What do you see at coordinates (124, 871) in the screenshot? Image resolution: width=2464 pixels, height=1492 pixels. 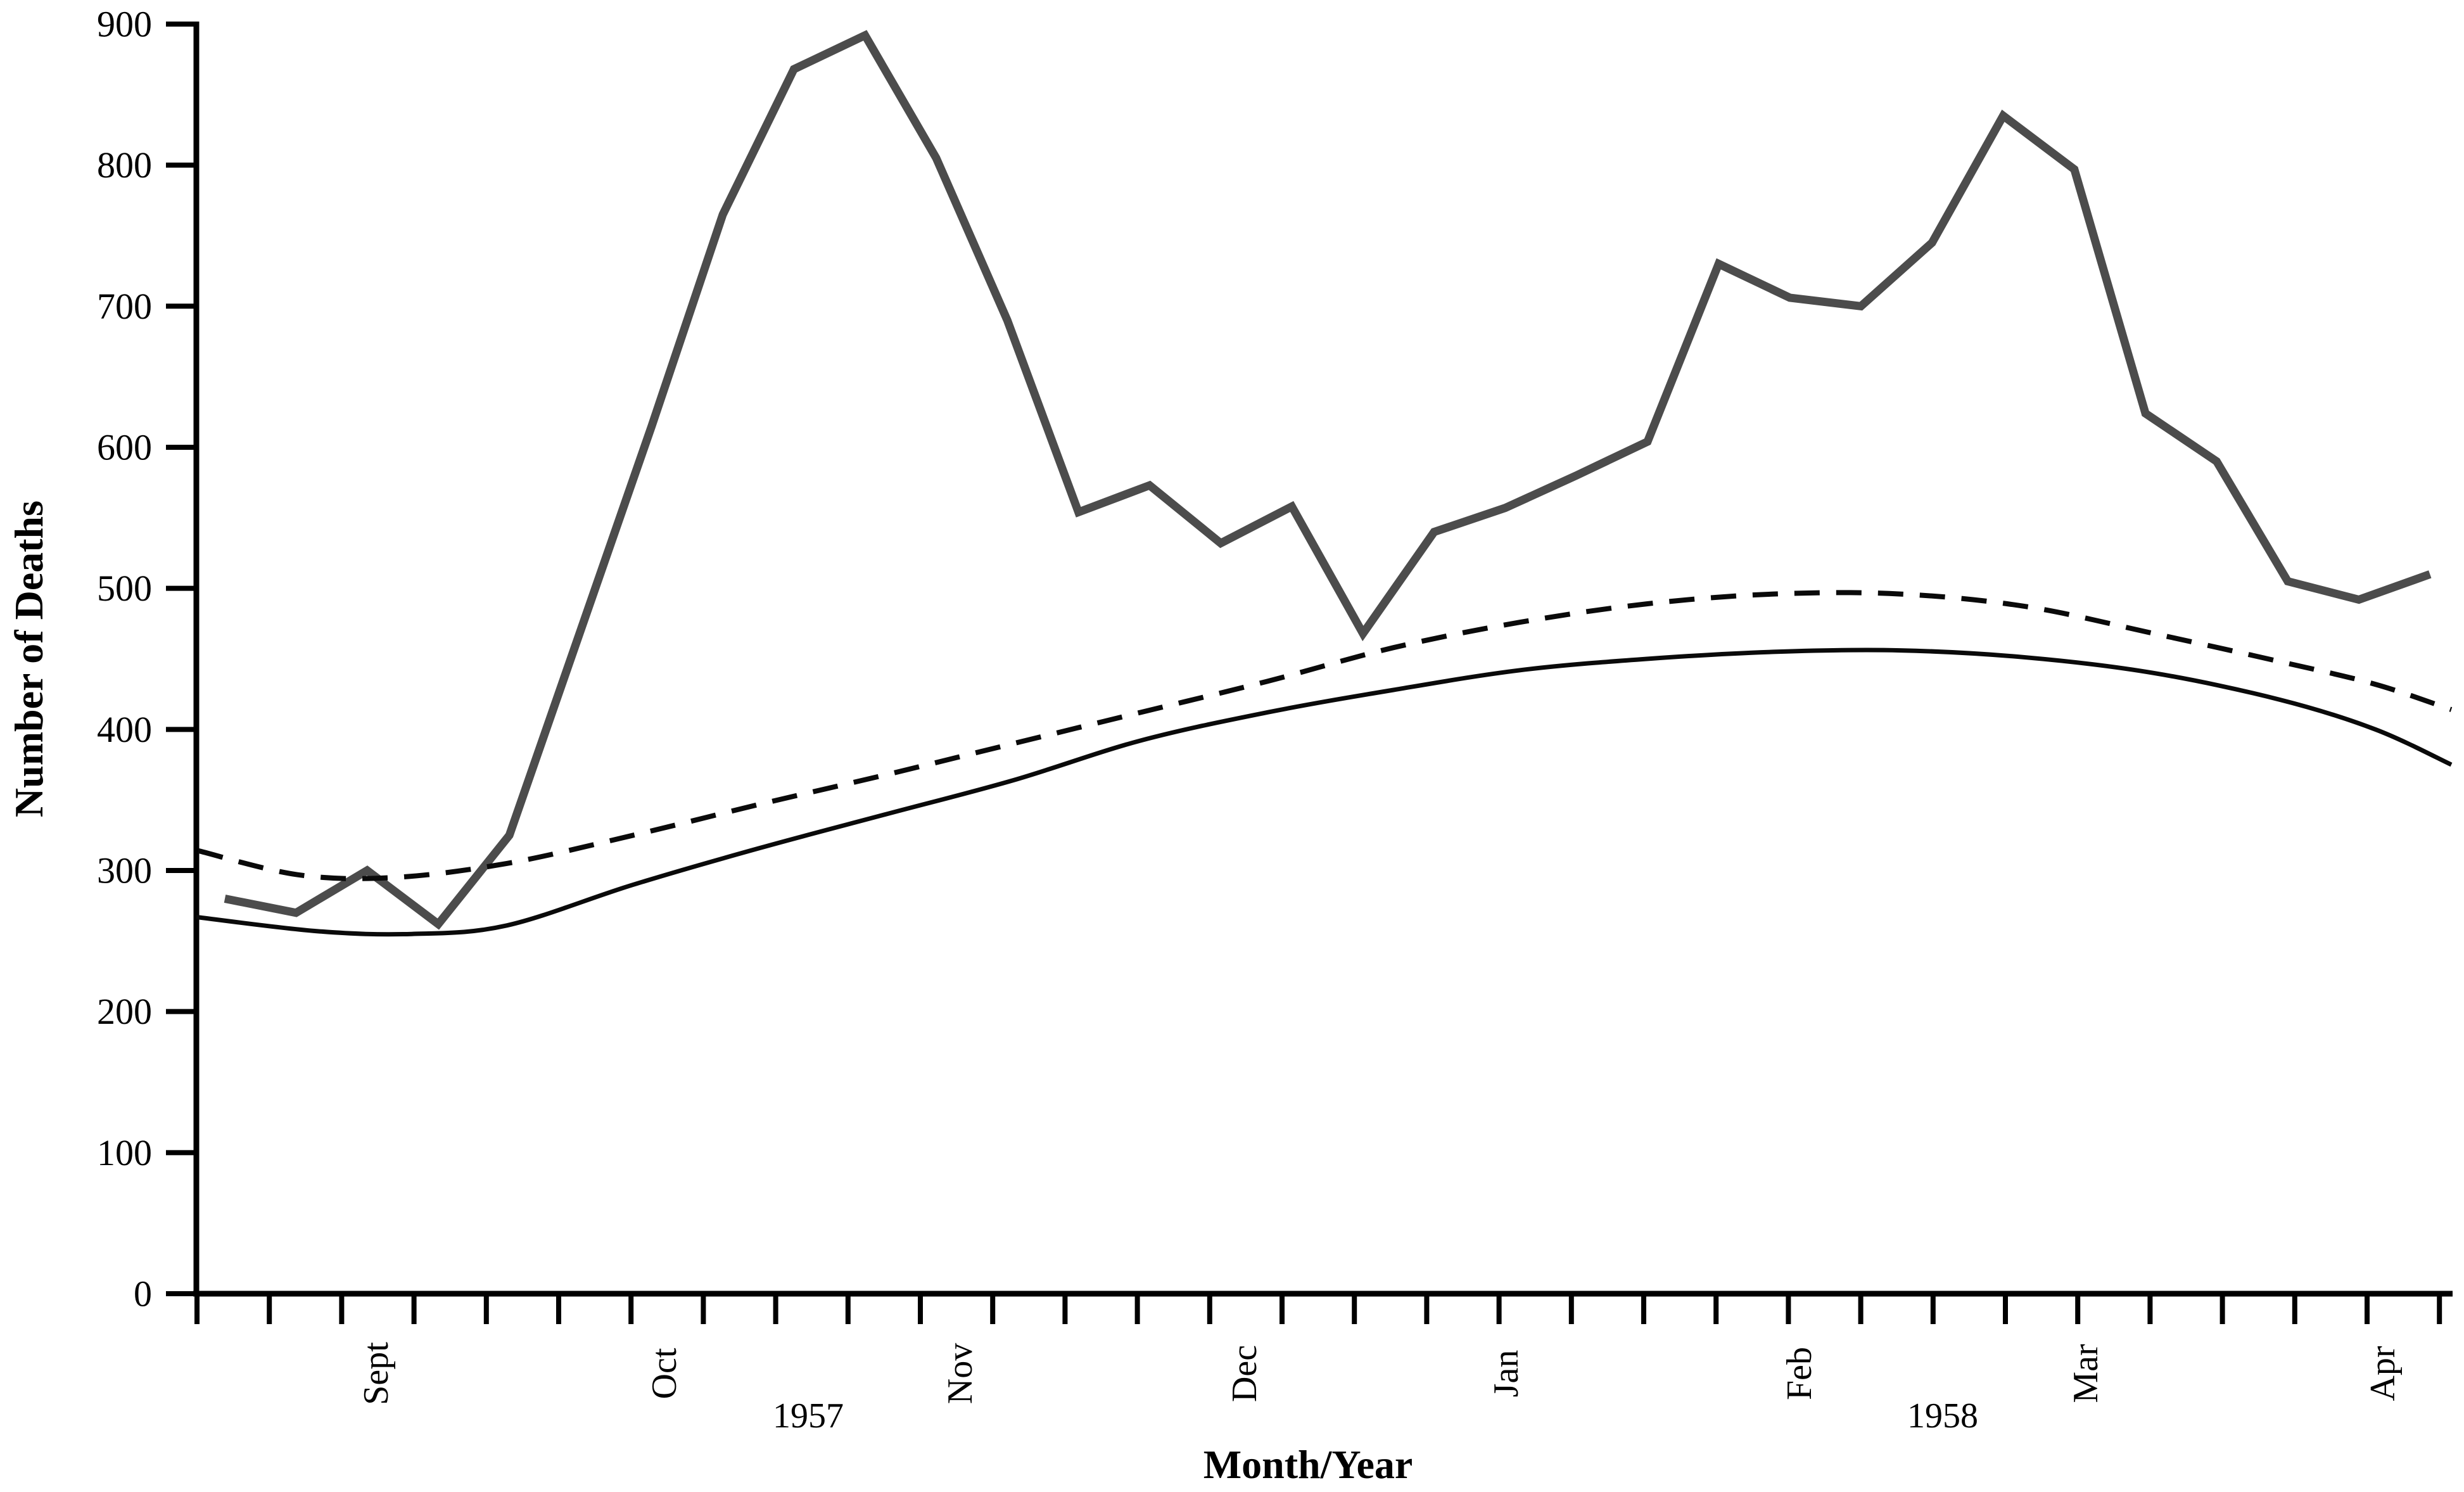 I see `y-tick-label: 300` at bounding box center [124, 871].